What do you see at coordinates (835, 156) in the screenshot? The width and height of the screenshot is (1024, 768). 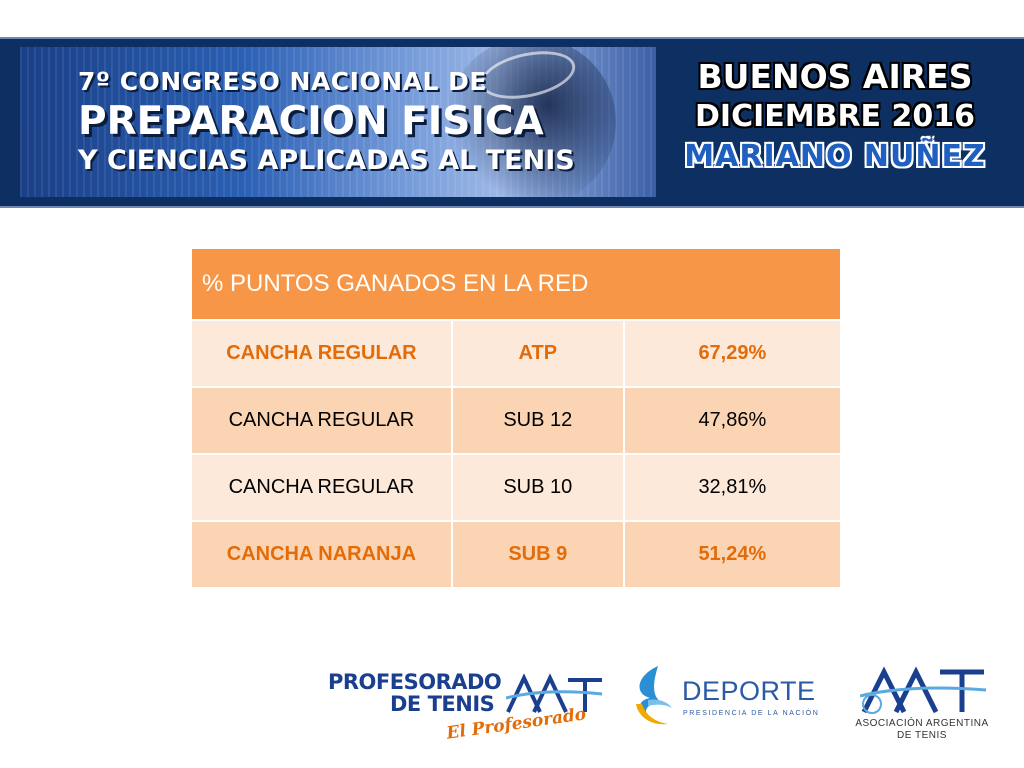 I see `speaker-name: MARIANO NUÑEZ` at bounding box center [835, 156].